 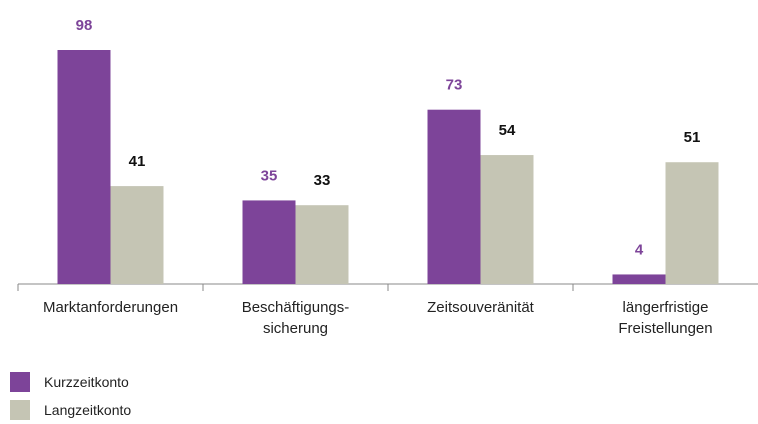 I want to click on x-tick-label: Zeitsouveränität, so click(x=481, y=307).